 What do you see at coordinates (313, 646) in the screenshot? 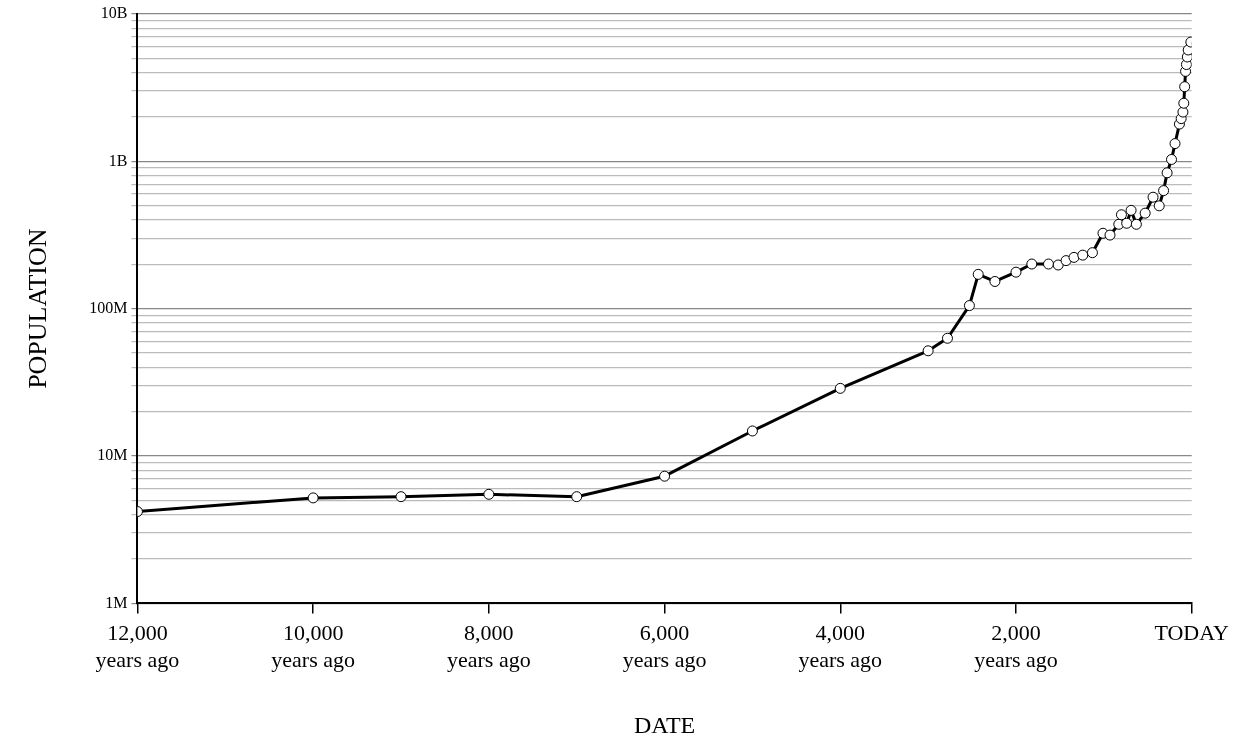
I see `x-tick-label: 10,000 years ago` at bounding box center [313, 646].